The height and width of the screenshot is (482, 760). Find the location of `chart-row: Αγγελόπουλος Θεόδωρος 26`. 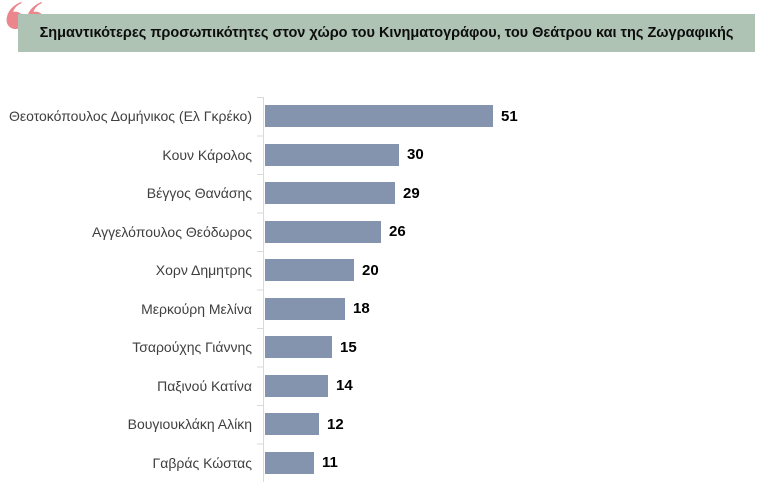

chart-row: Αγγελόπουλος Θεόδωρος 26 is located at coordinates (380, 232).